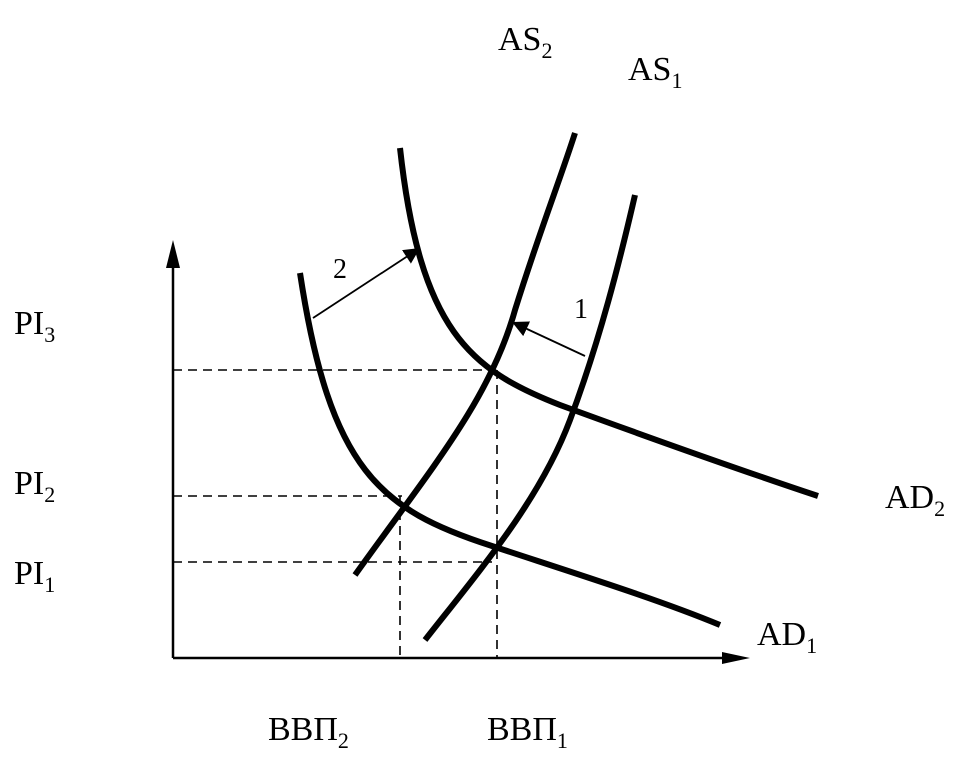 The image size is (971, 760). Describe the element at coordinates (34, 326) in the screenshot. I see `pi3-label: PI3` at that location.